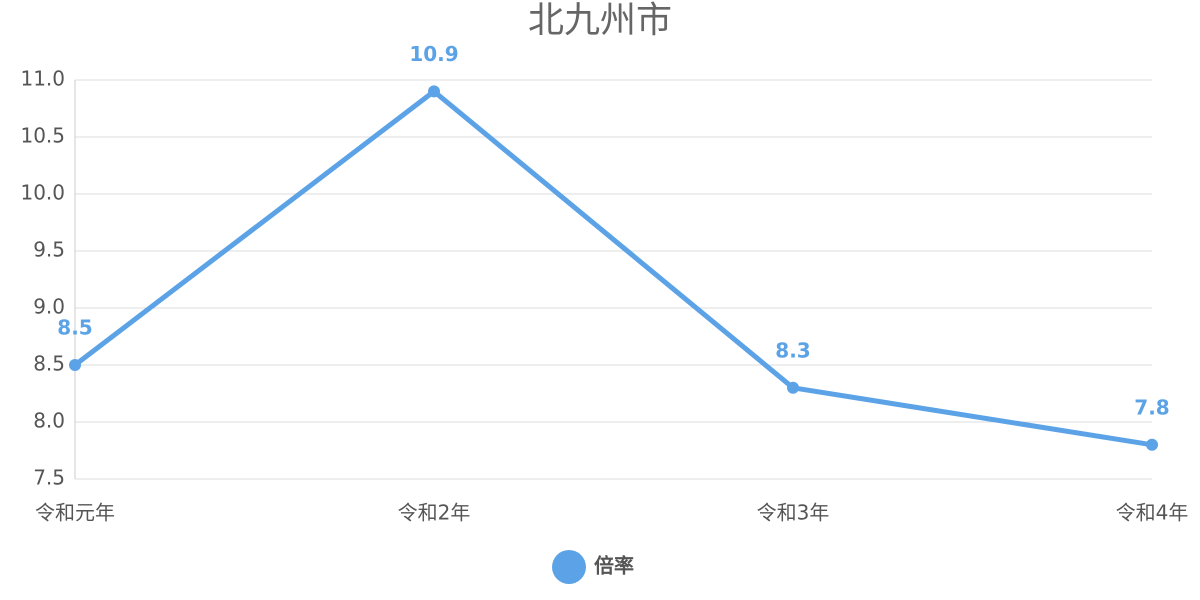  Describe the element at coordinates (42, 193) in the screenshot. I see `y-tick-label: 10.0` at that location.